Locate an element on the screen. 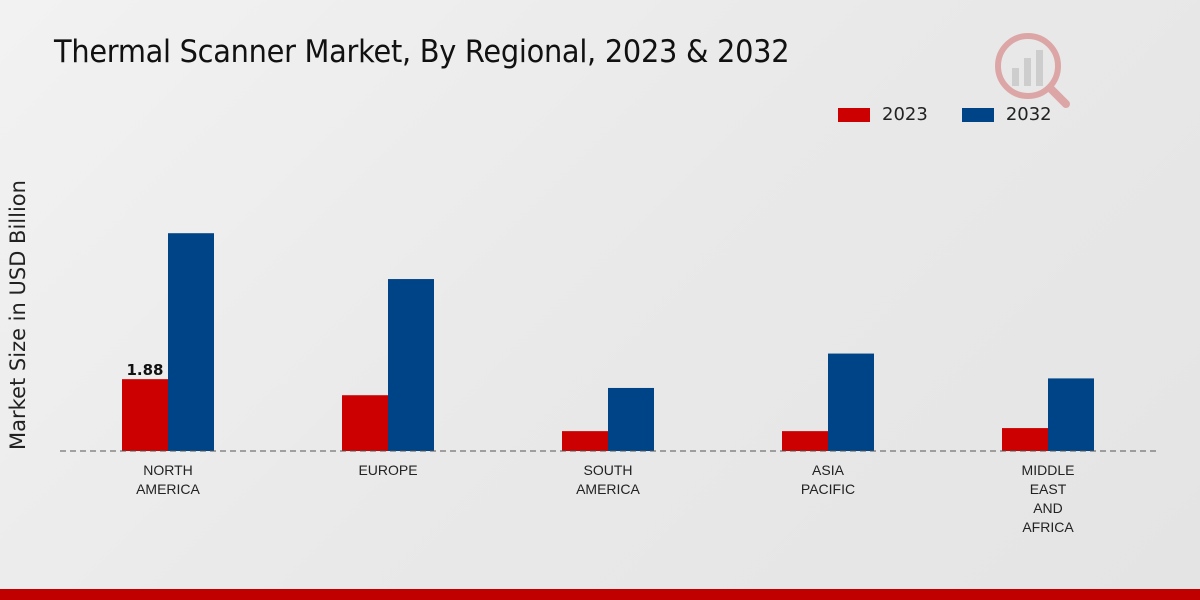 Image resolution: width=1200 pixels, height=600 pixels. bar-2032-south-america is located at coordinates (631, 419).